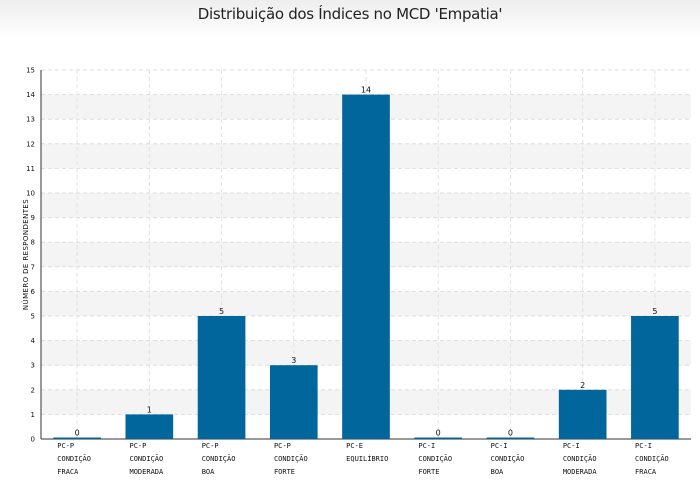 The height and width of the screenshot is (490, 700). What do you see at coordinates (354, 446) in the screenshot?
I see `x-tick-label: PC-E` at bounding box center [354, 446].